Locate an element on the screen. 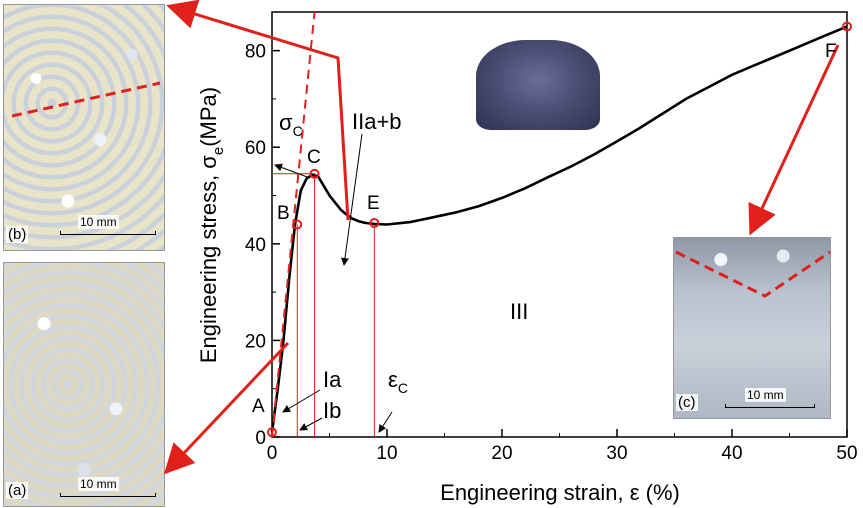  eps-c-label: εC is located at coordinates (398, 381).